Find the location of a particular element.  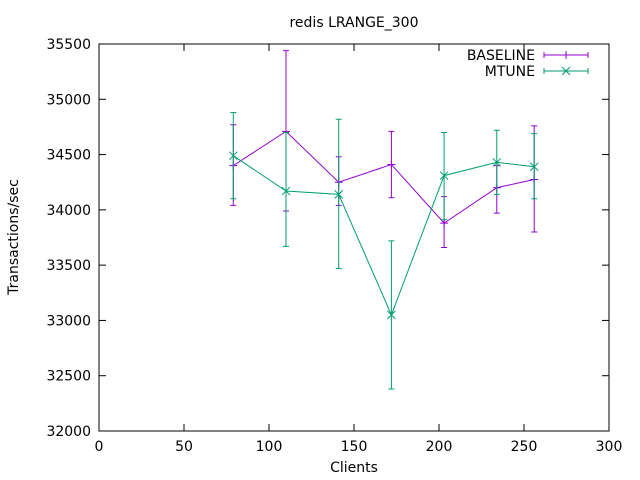

x-tick-label: 250 is located at coordinates (524, 447).